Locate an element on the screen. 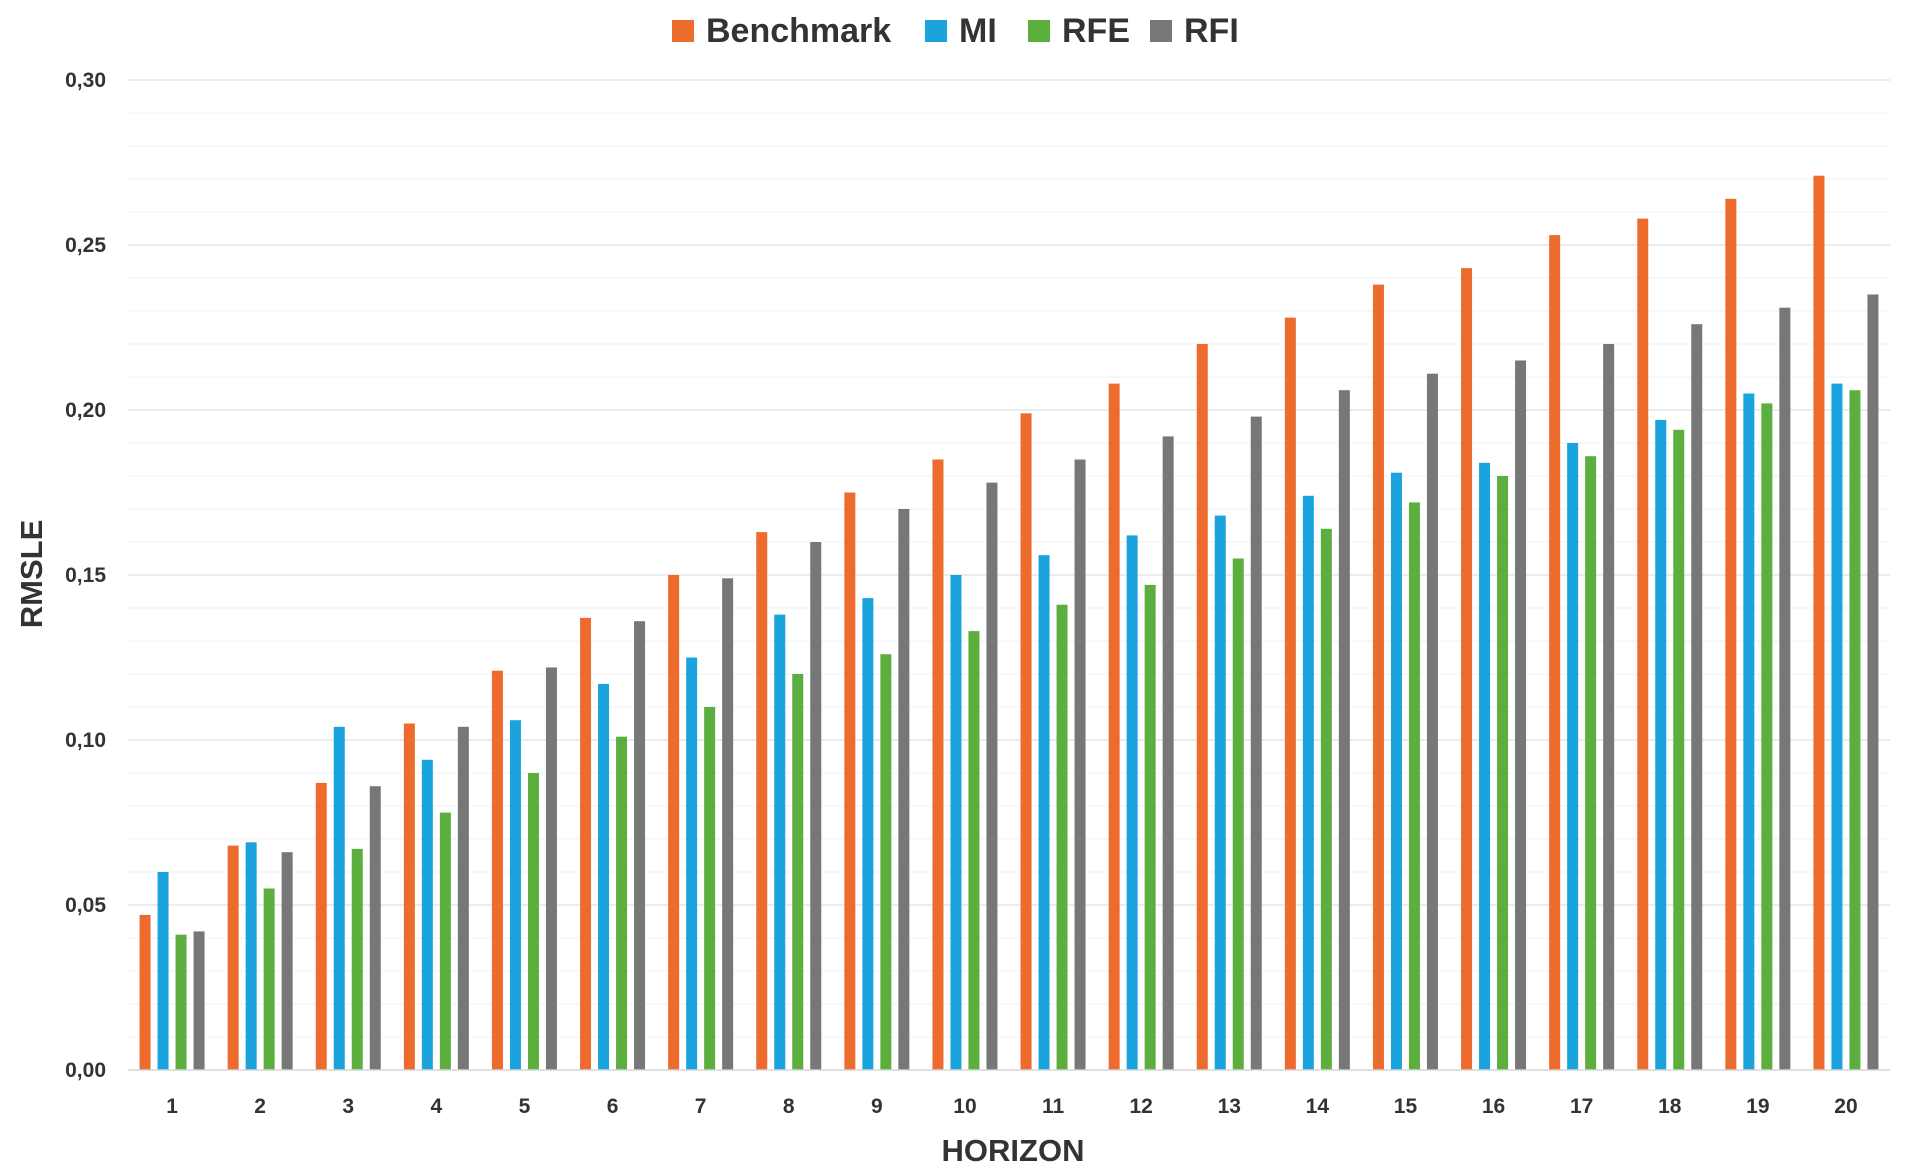 This screenshot has width=1905, height=1173. legend-swatch-rfi is located at coordinates (1161, 31).